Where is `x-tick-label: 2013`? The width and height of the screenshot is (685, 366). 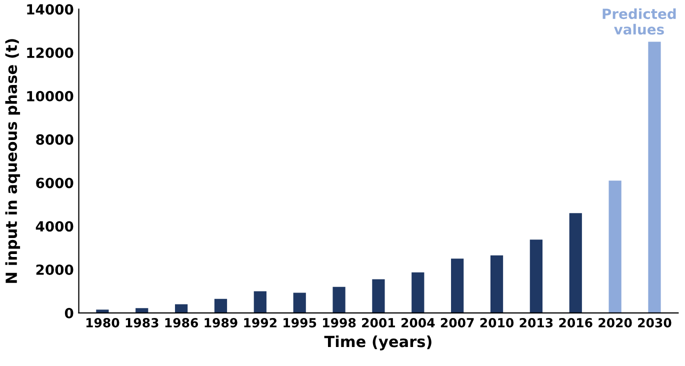 x-tick-label: 2013 is located at coordinates (536, 323).